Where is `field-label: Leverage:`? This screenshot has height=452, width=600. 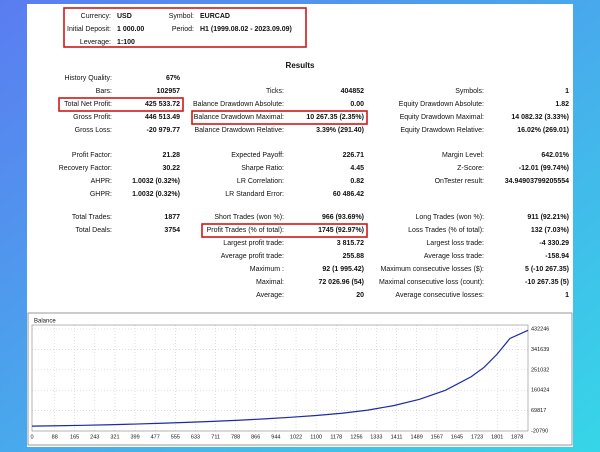
field-label: Leverage: is located at coordinates (95, 42).